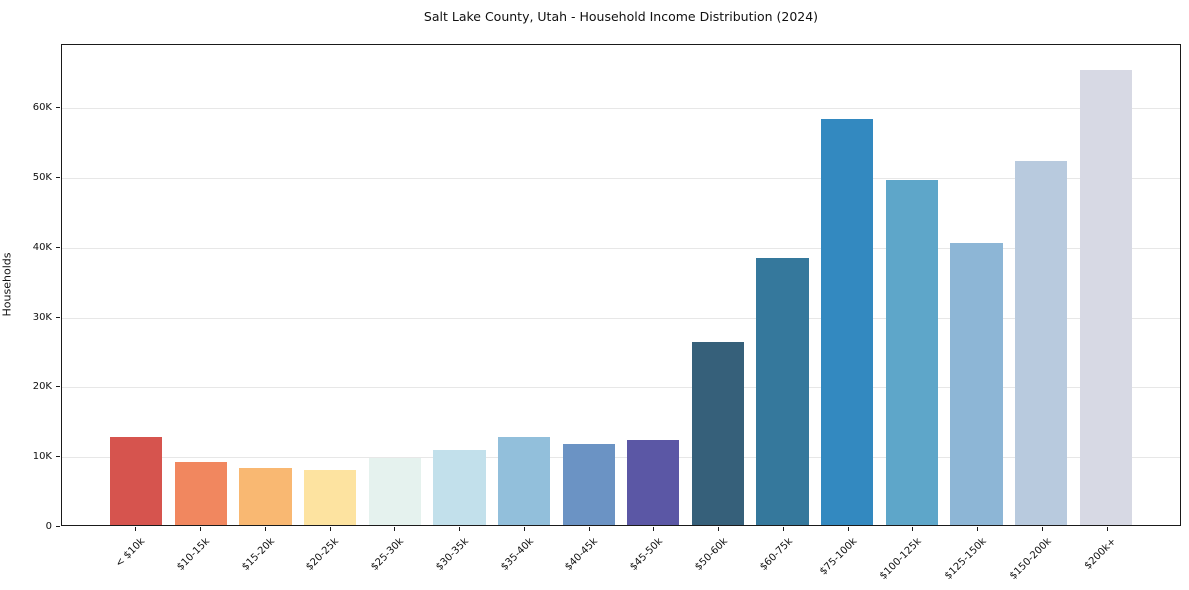 Image resolution: width=1189 pixels, height=590 pixels. What do you see at coordinates (323, 554) in the screenshot?
I see `x-tick-label: $20-25k` at bounding box center [323, 554].